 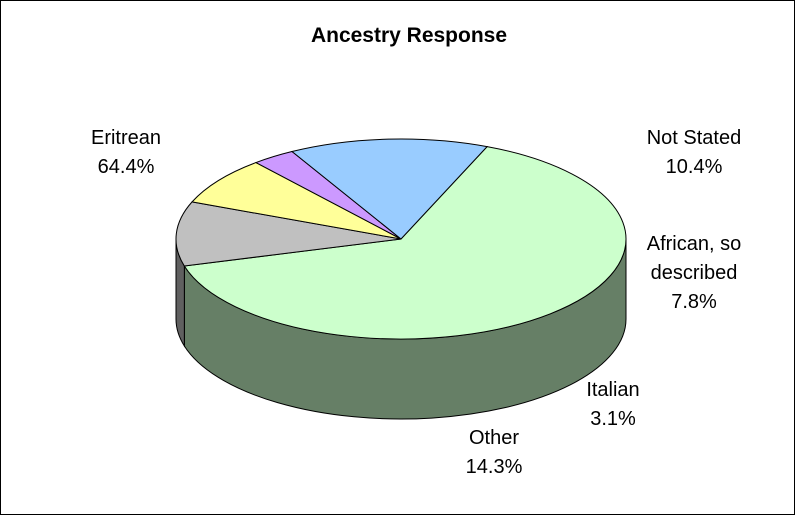 What do you see at coordinates (126, 138) in the screenshot?
I see `slice-category-label: Eritrean` at bounding box center [126, 138].